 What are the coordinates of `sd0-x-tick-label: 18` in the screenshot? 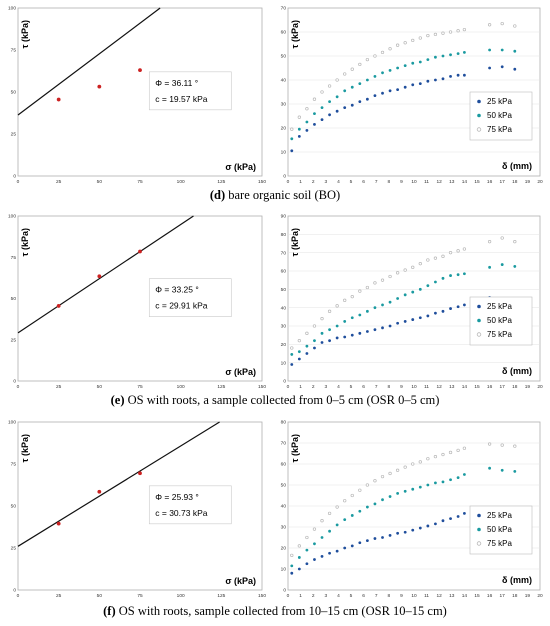 It's located at (515, 182).